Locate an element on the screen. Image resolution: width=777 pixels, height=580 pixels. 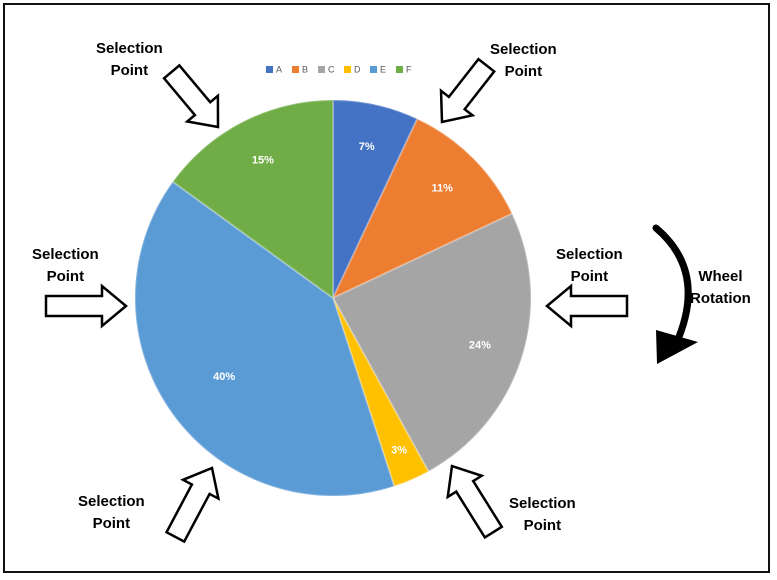
legend-label-c: C is located at coordinates (331, 69).